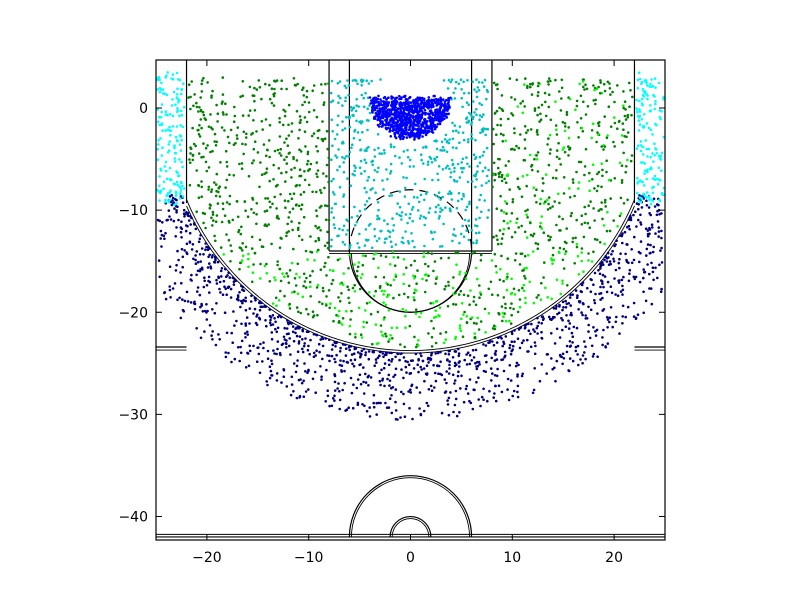 The image size is (800, 600). I want to click on y-tick-label: 0, so click(143, 109).